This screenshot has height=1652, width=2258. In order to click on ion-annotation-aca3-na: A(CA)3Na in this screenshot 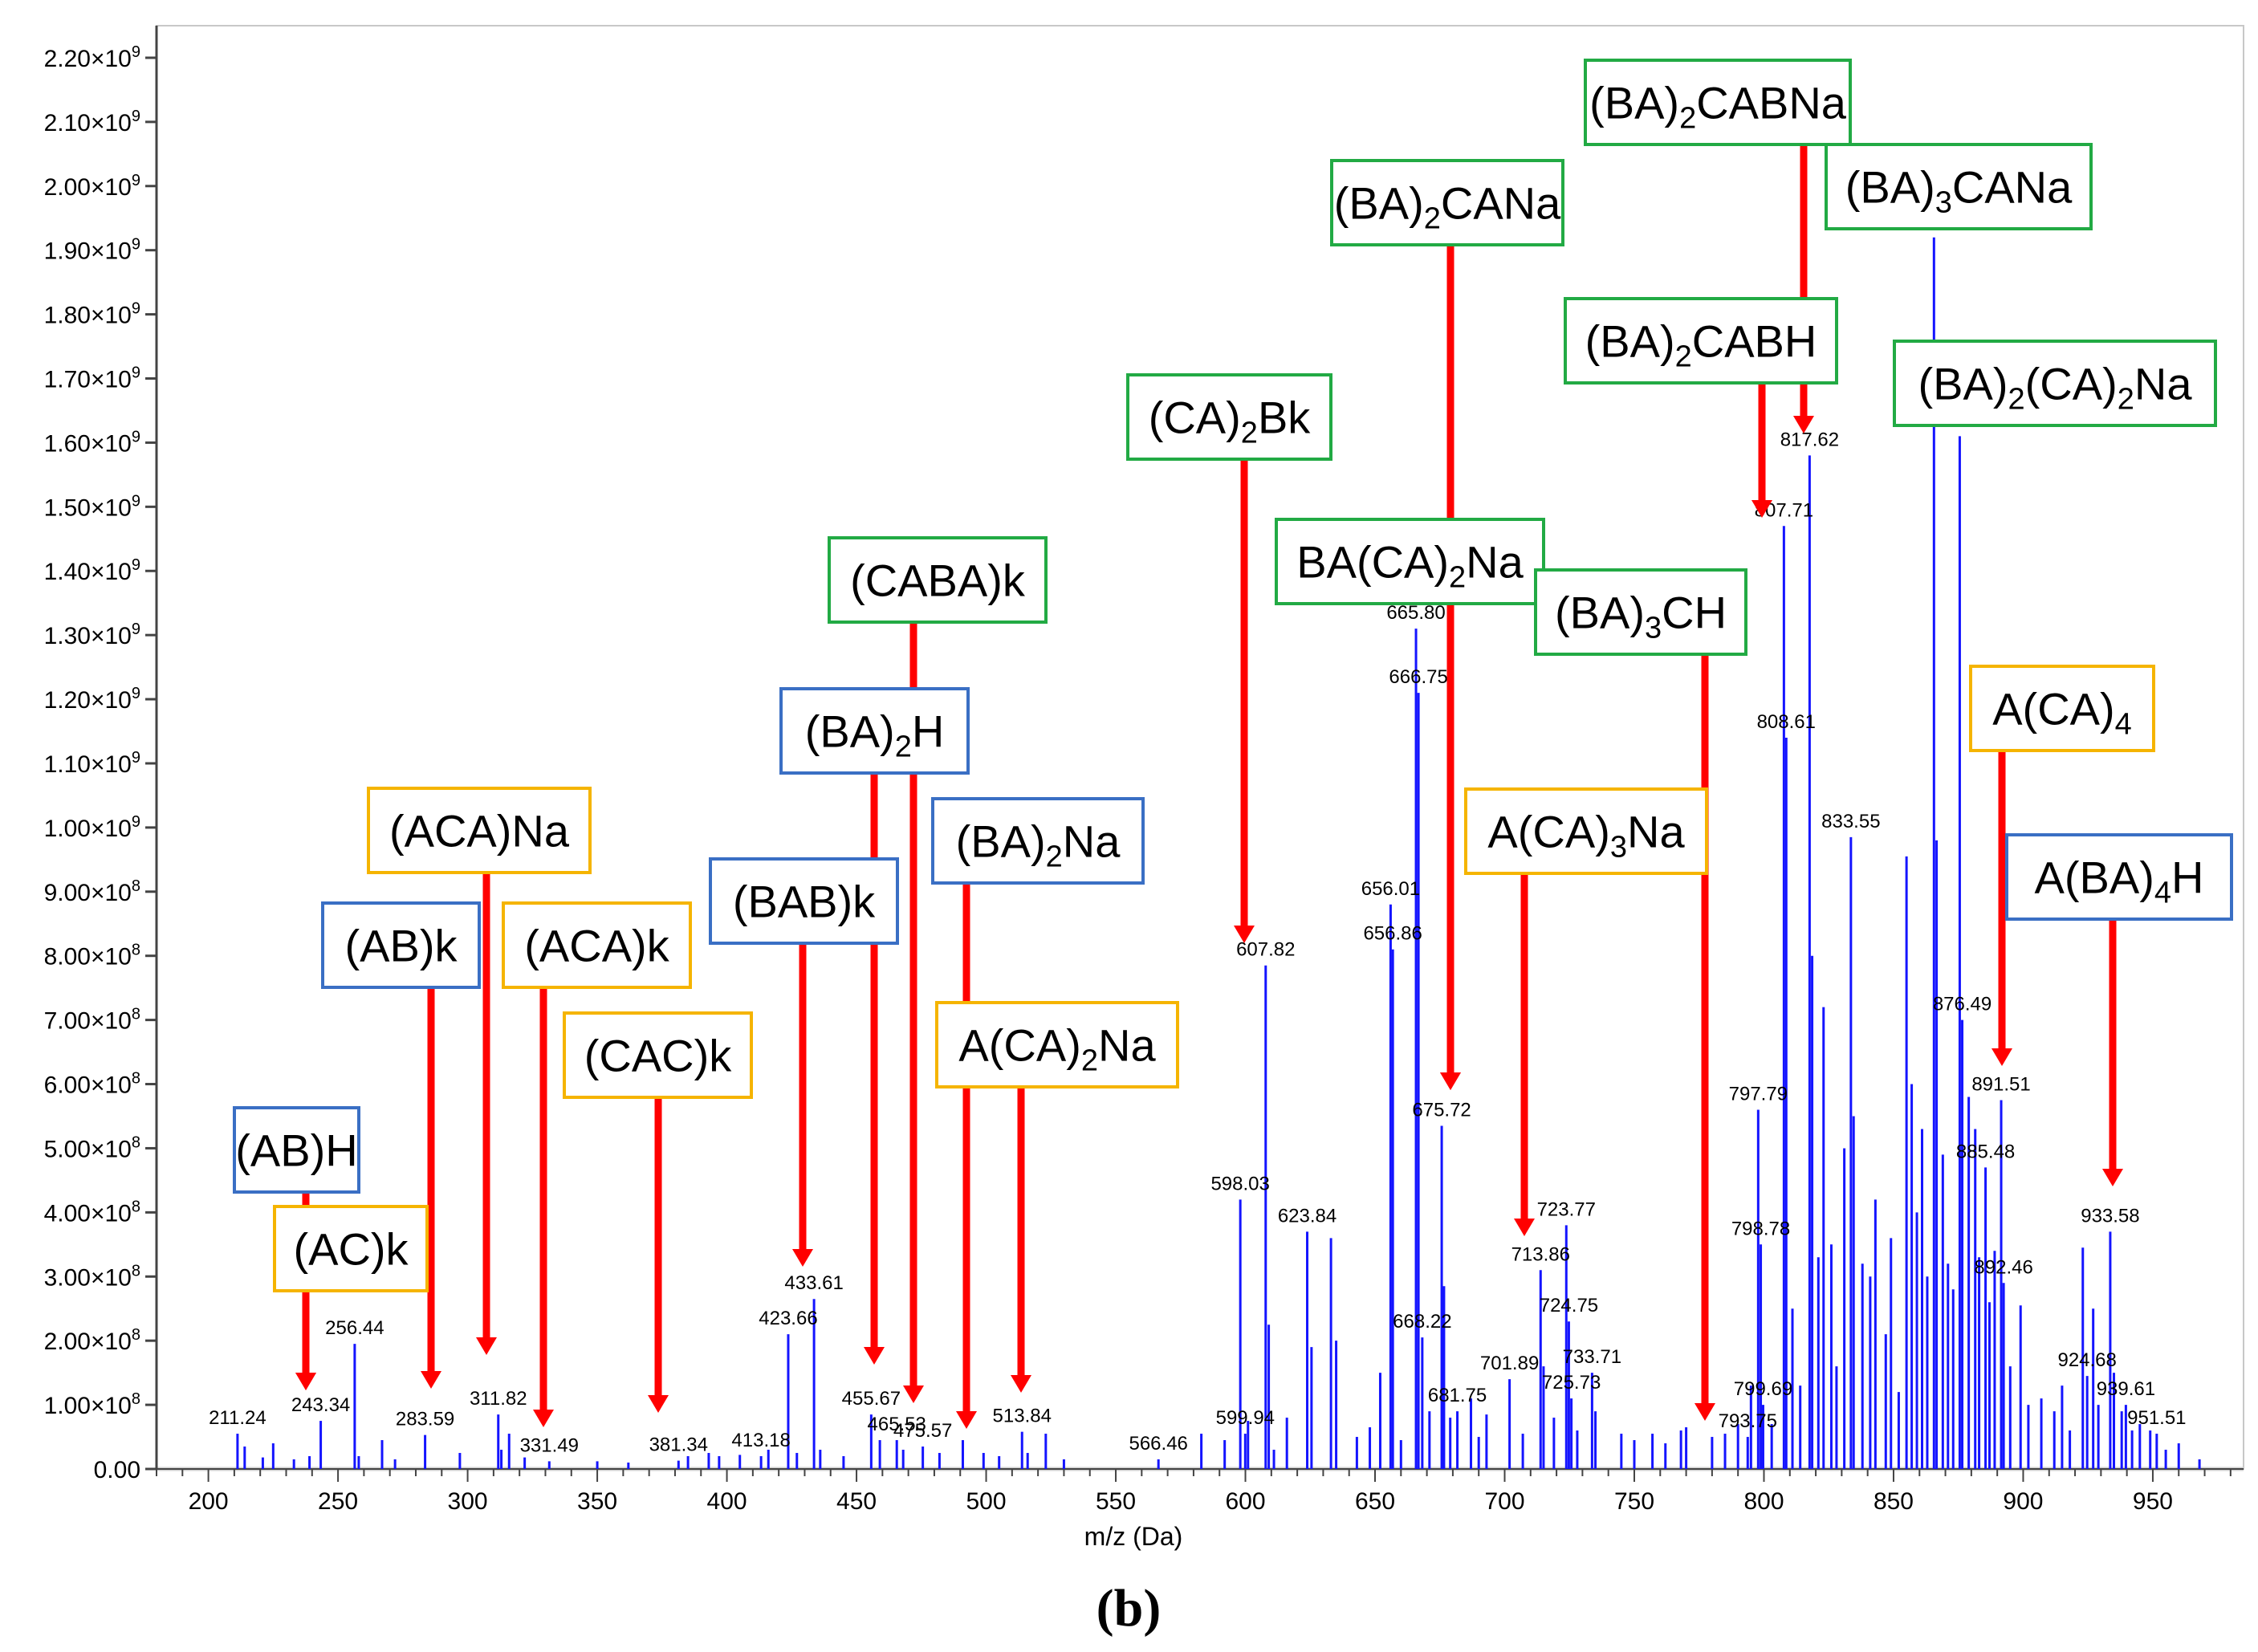, I will do `click(1586, 831)`.